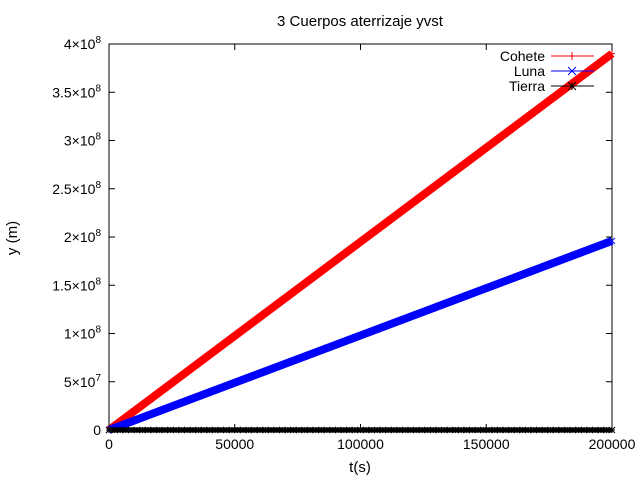  I want to click on y-tick-label: 4×10⁸, so click(83, 43).